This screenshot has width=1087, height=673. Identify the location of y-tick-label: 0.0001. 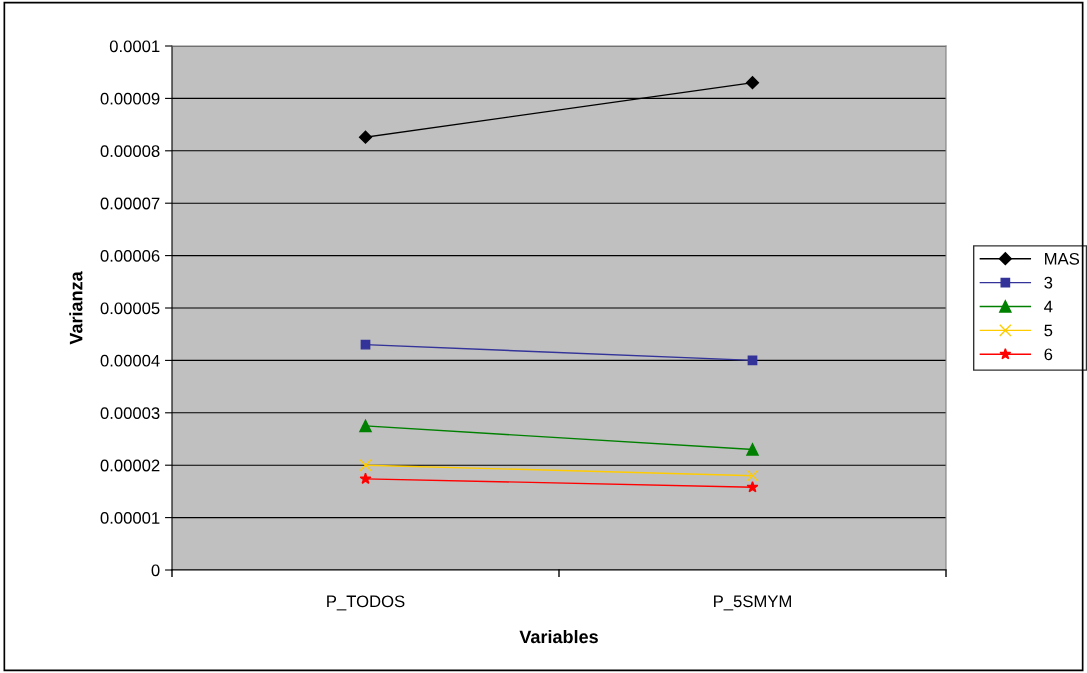
(134, 46).